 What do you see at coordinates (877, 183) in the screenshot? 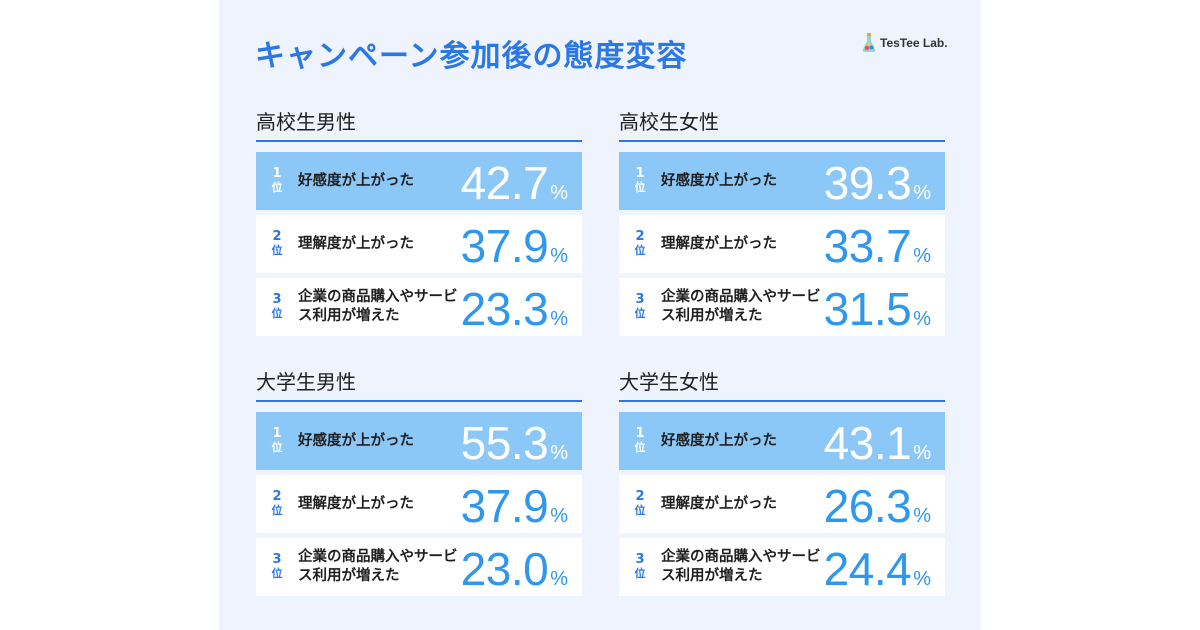
I see `row-value: 39.3%` at bounding box center [877, 183].